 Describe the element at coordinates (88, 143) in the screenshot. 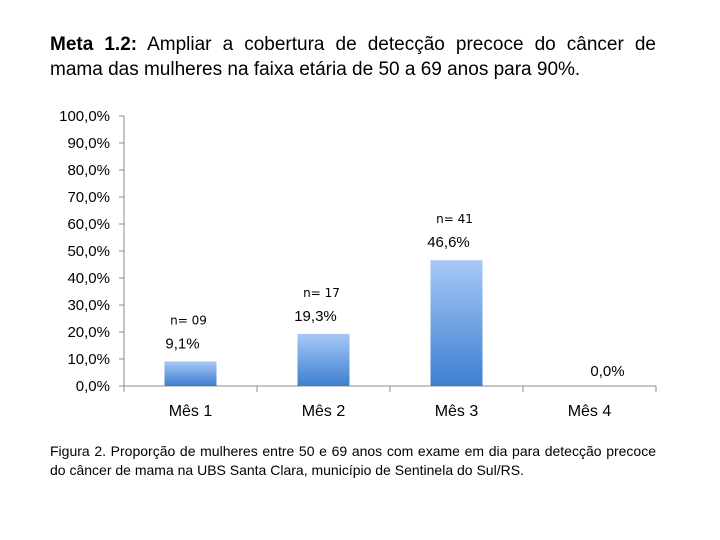

I see `y-tick-label: 90,0%` at that location.